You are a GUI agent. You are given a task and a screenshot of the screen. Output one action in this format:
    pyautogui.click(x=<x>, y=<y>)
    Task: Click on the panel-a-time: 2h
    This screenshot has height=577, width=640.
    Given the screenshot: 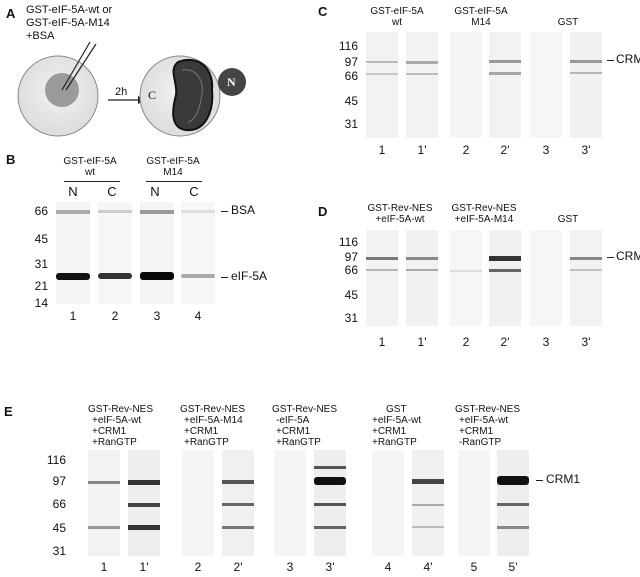 What is the action you would take?
    pyautogui.click(x=121, y=92)
    